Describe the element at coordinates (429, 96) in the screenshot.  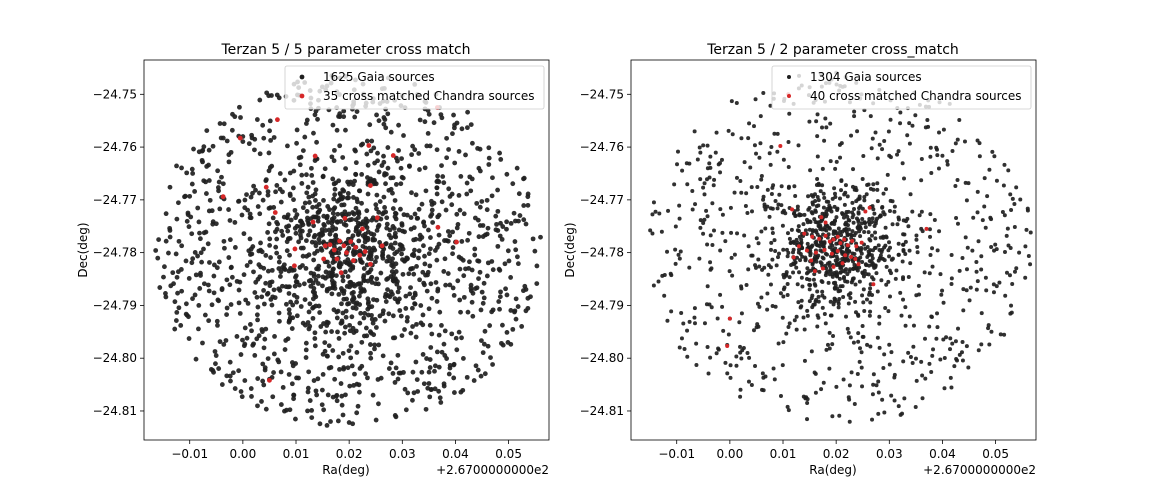
I see `legend-label-chandra-left: 35 cross matched Chandra sources` at that location.